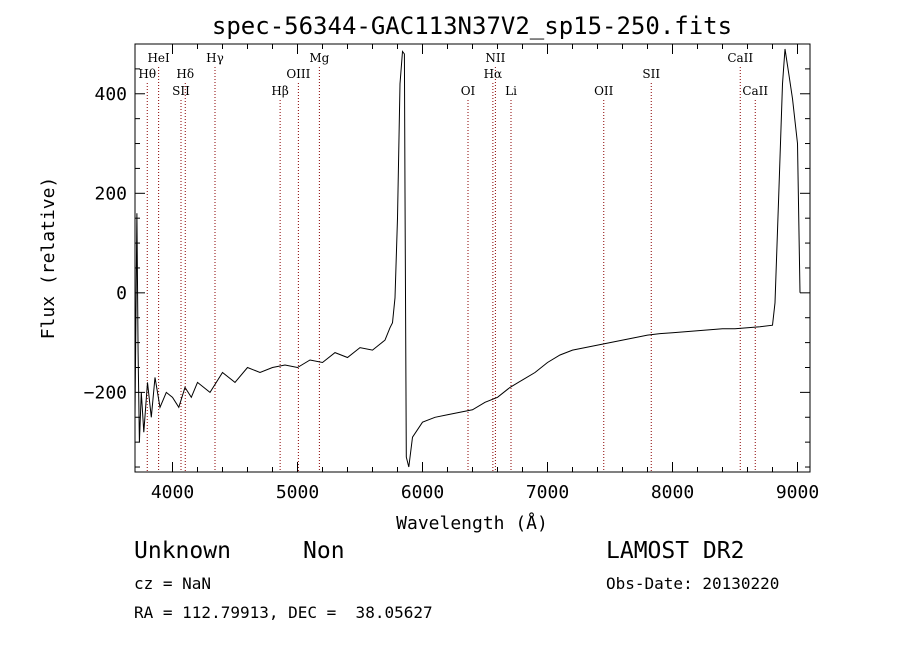 Image resolution: width=900 pixels, height=649 pixels. Describe the element at coordinates (297, 492) in the screenshot. I see `x-tick-label: 5000` at that location.